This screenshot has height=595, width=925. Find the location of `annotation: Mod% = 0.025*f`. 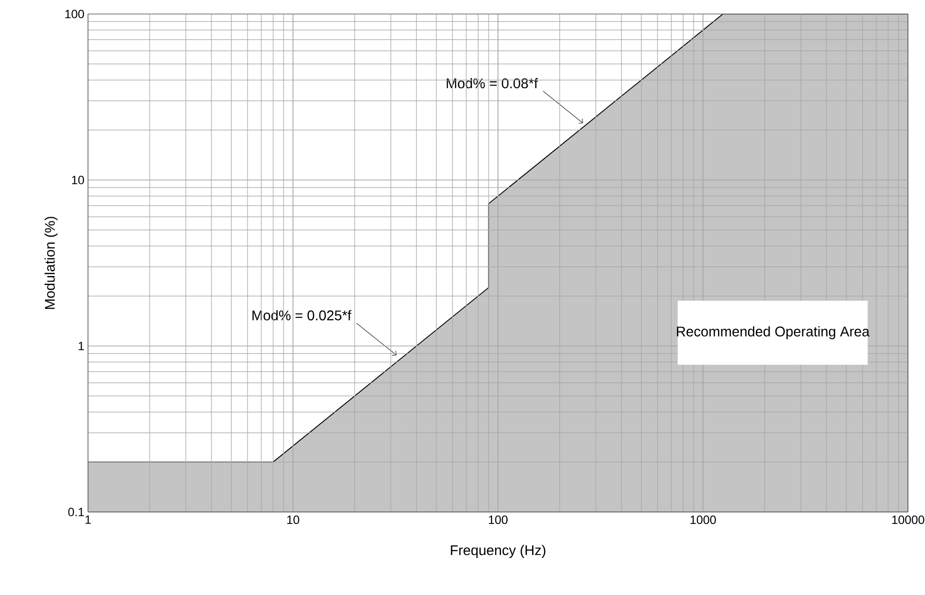

annotation: Mod% = 0.025*f is located at coordinates (302, 315).